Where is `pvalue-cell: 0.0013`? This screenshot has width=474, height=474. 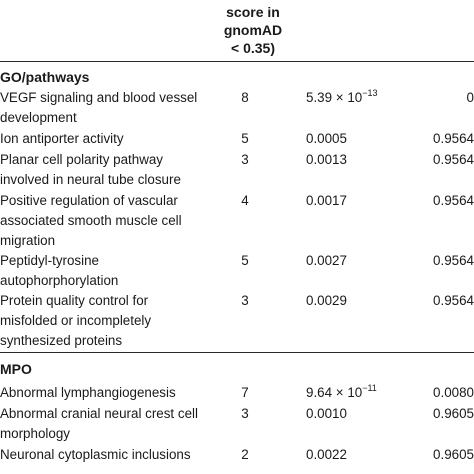 pvalue-cell: 0.0013 is located at coordinates (326, 159).